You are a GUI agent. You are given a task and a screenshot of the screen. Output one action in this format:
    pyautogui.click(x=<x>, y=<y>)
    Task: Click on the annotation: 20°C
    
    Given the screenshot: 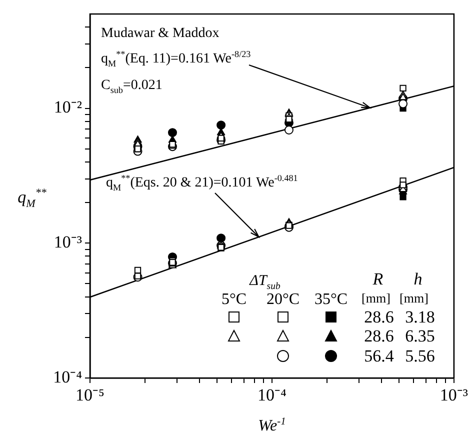 What is the action you would take?
    pyautogui.click(x=283, y=299)
    